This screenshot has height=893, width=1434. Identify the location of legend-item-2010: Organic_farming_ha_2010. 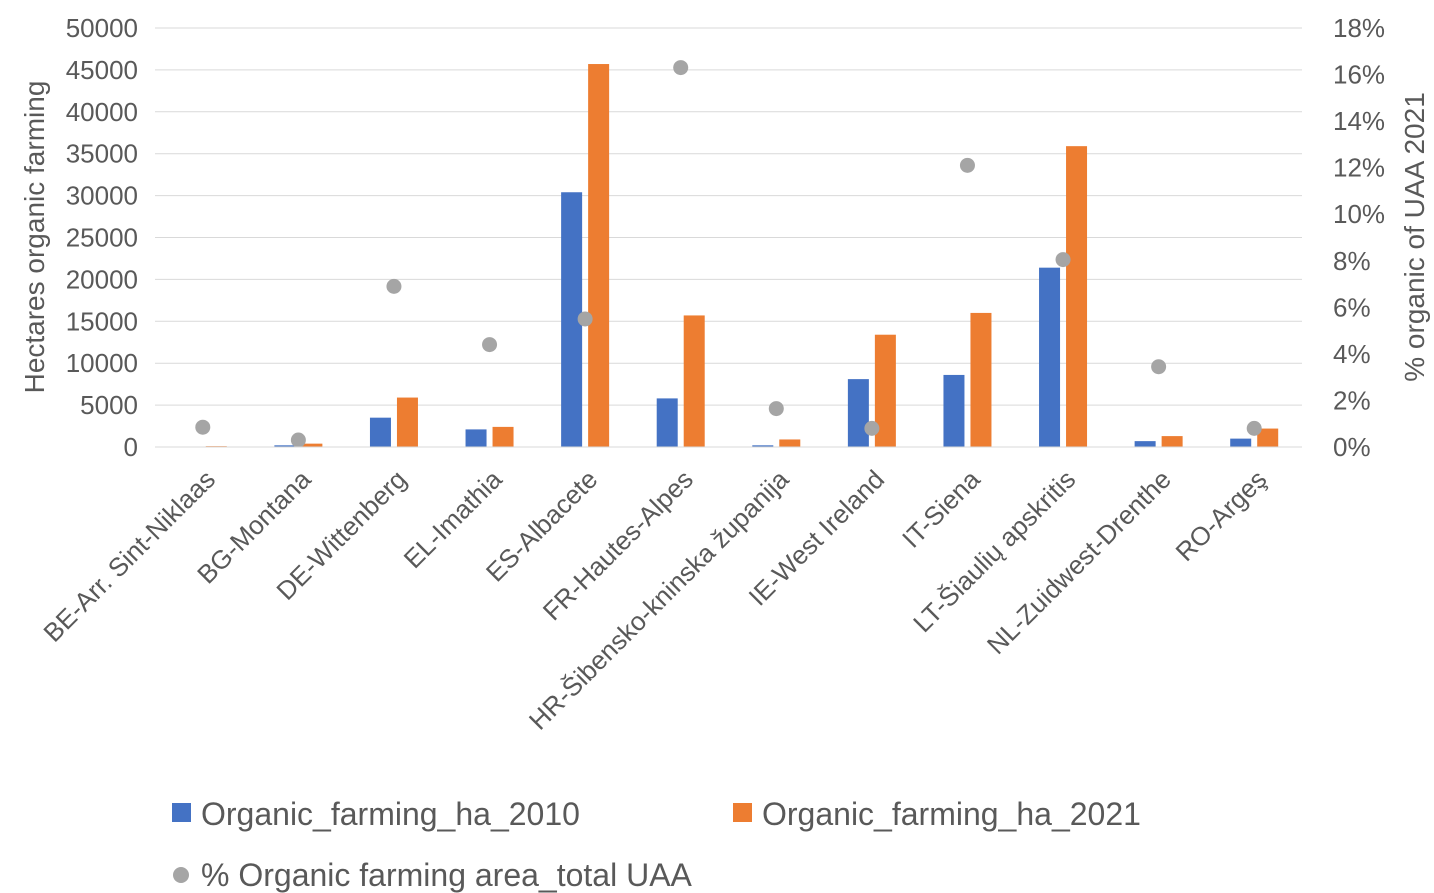
(376, 814).